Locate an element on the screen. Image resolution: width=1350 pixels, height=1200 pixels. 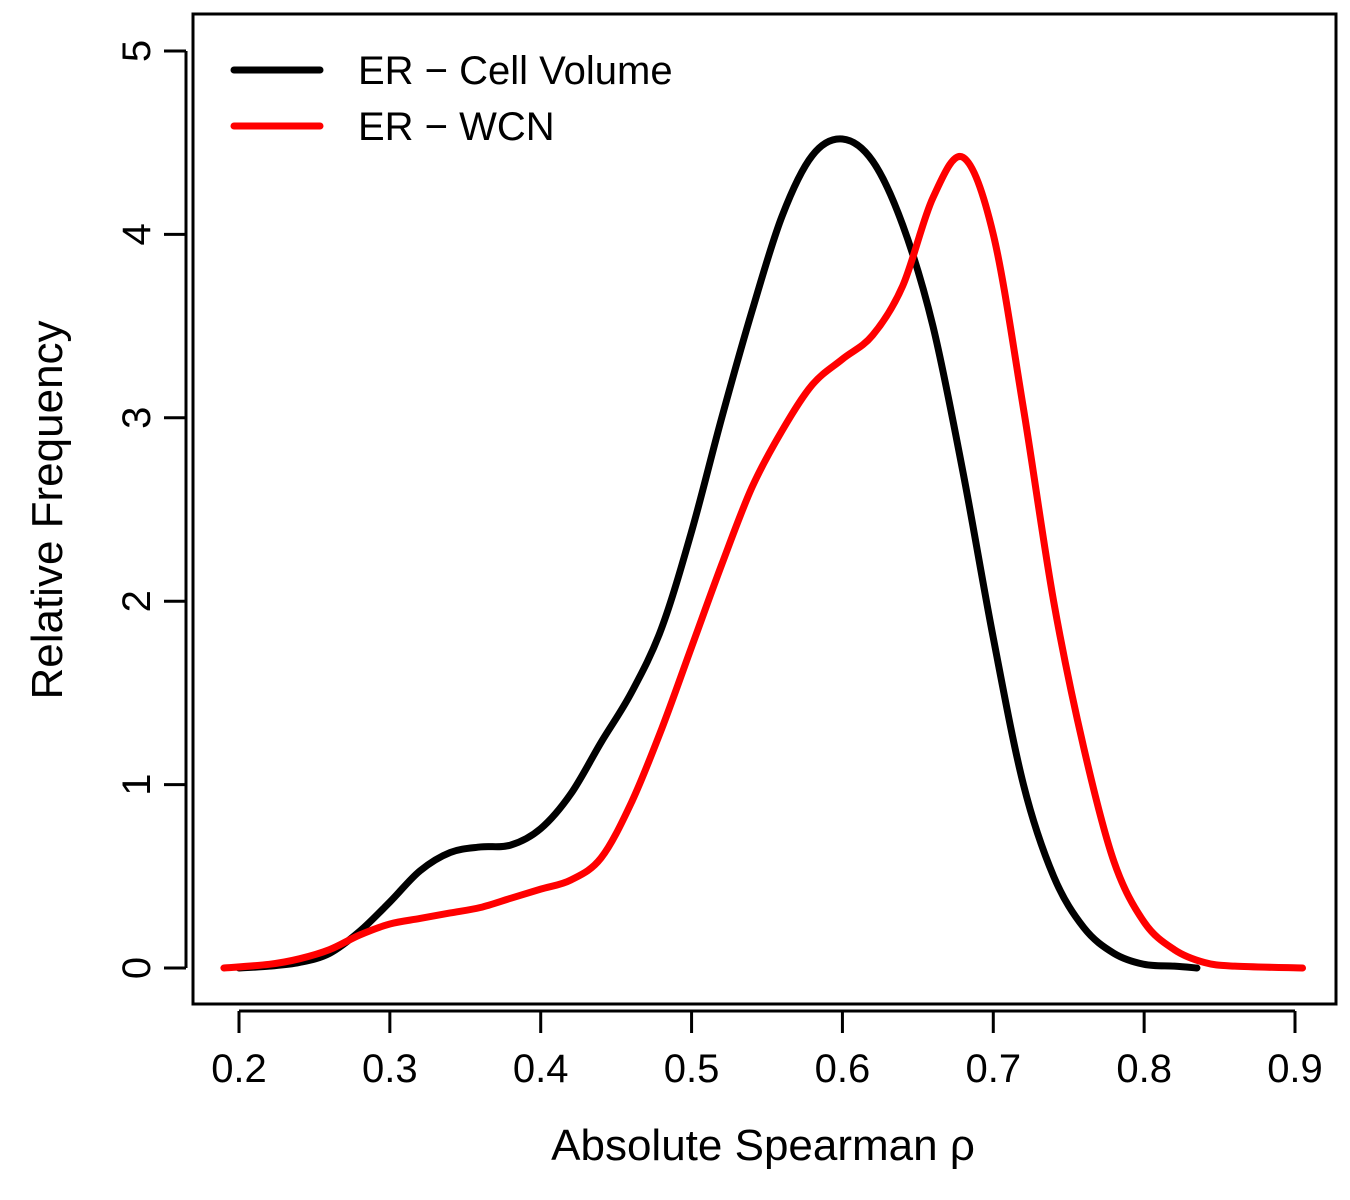
legend-label-wcn: ER − WCN is located at coordinates (456, 127).